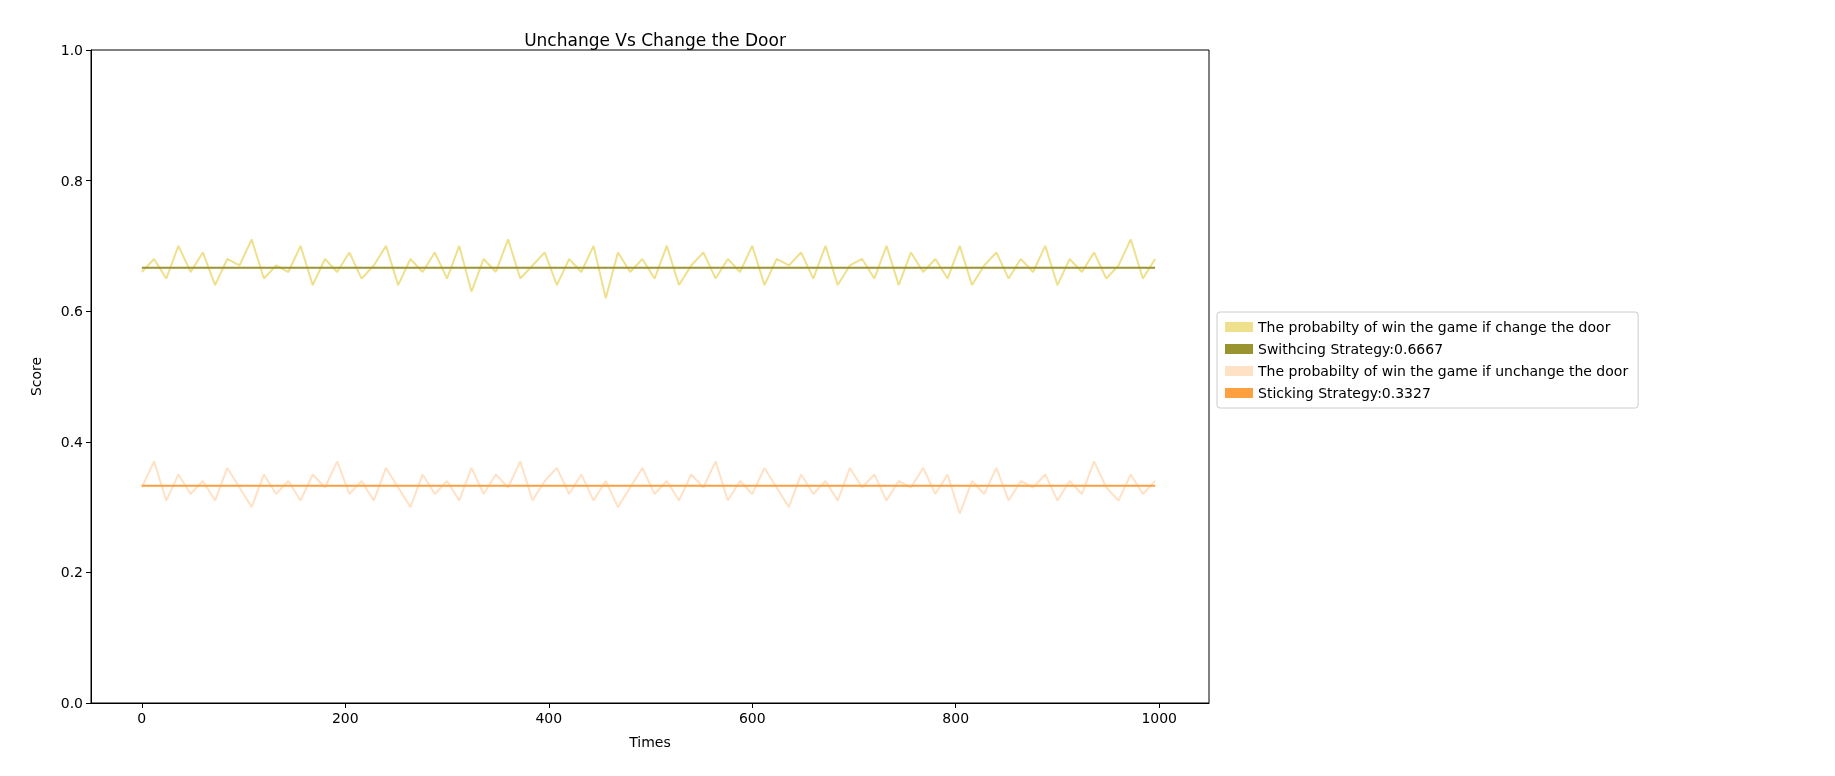 Image resolution: width=1835 pixels, height=776 pixels. What do you see at coordinates (1434, 327) in the screenshot?
I see `legend-label: The probabilty of win the game if change the door` at bounding box center [1434, 327].